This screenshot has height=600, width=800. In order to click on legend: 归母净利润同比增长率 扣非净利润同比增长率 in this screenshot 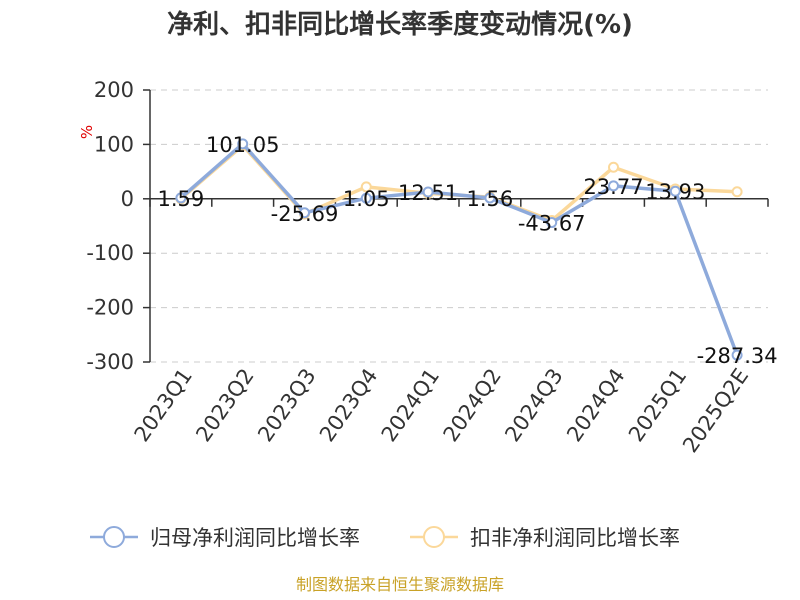, I will do `click(385, 538)`.